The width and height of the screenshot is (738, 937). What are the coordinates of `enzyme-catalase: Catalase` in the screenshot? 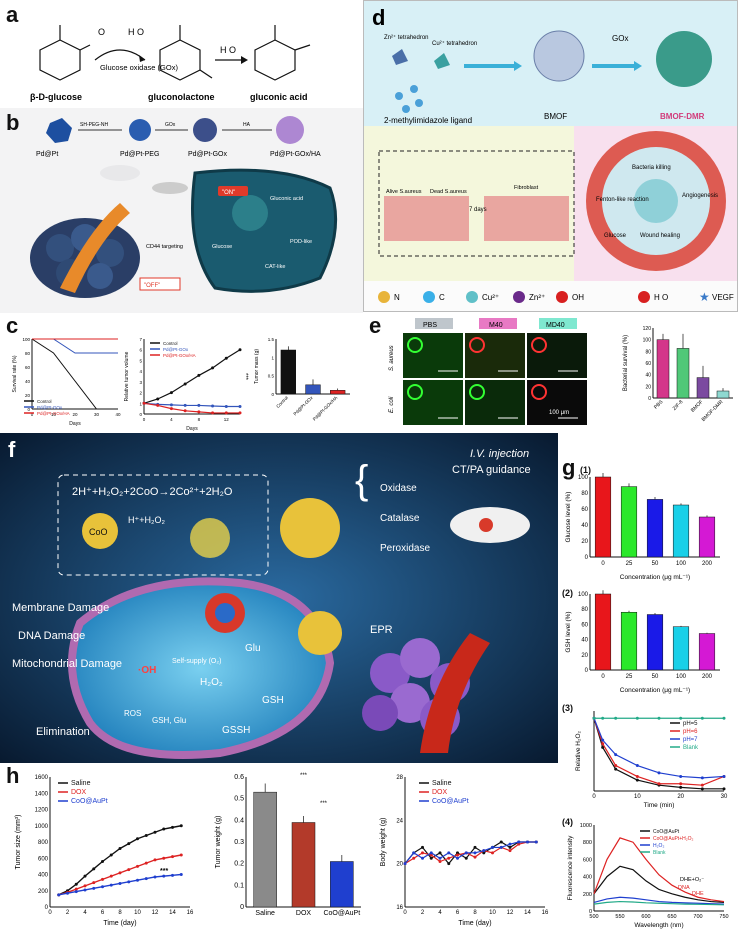 It's located at (400, 518).